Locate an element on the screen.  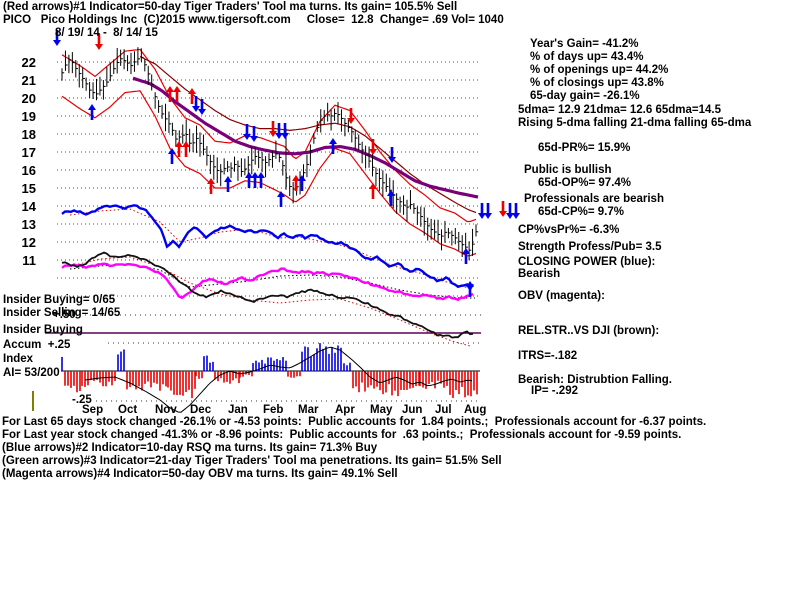
price-tick: 11 is located at coordinates (29, 260).